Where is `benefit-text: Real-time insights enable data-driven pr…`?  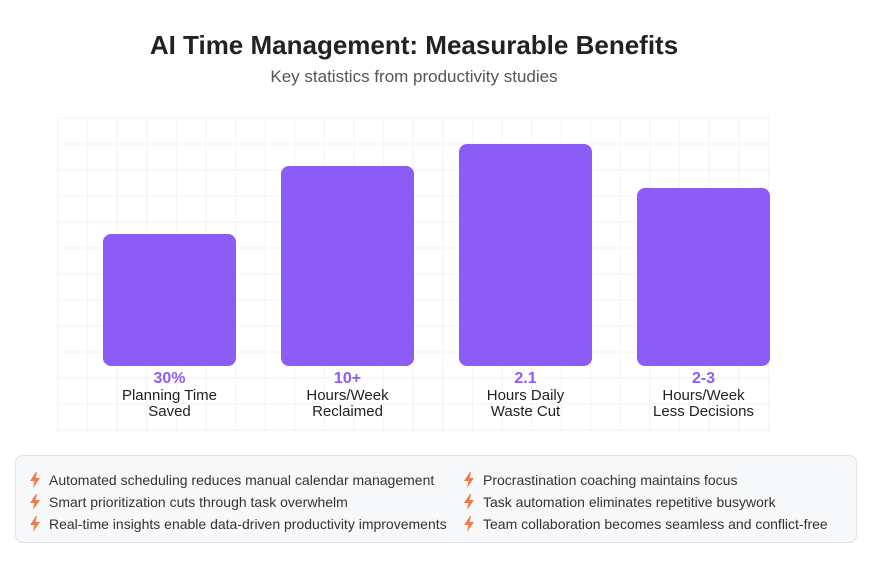 benefit-text: Real-time insights enable data-driven pr… is located at coordinates (248, 524).